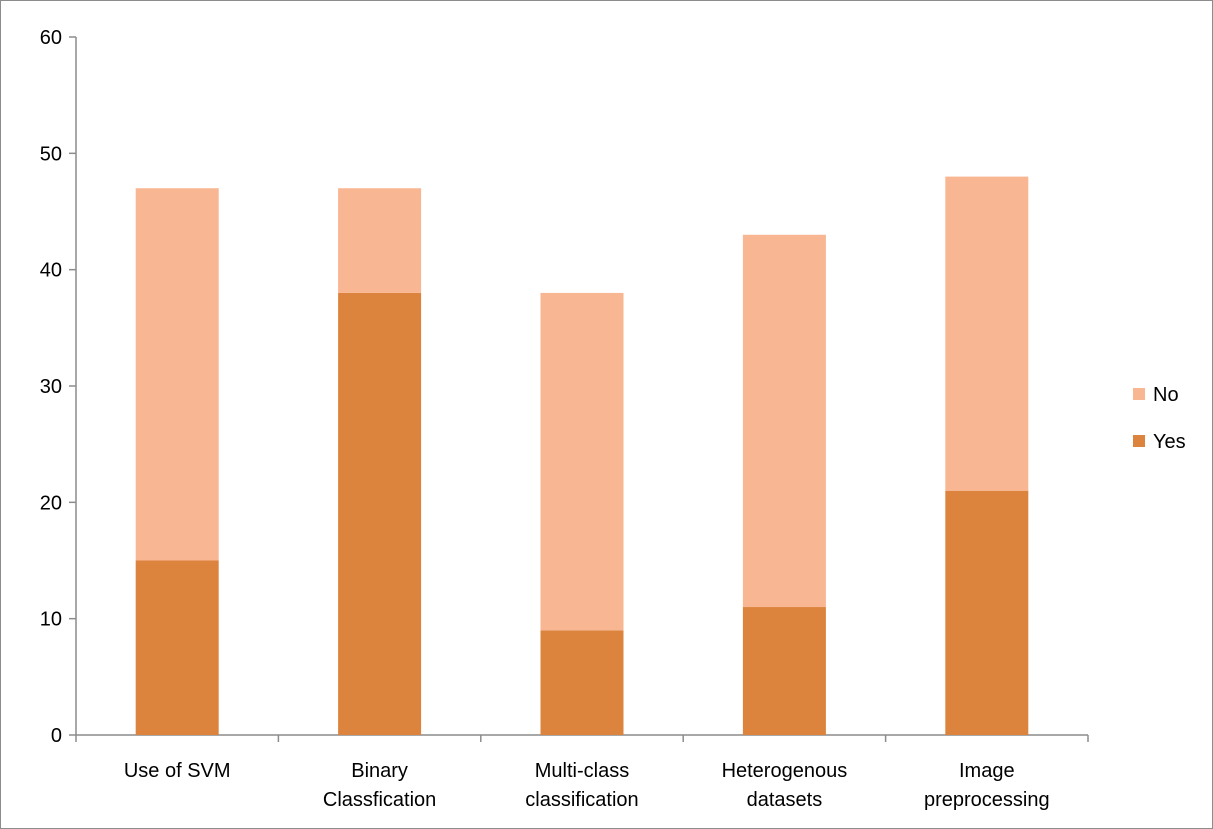 The image size is (1213, 829). What do you see at coordinates (785, 771) in the screenshot?
I see `x-category-label: Heterogenous` at bounding box center [785, 771].